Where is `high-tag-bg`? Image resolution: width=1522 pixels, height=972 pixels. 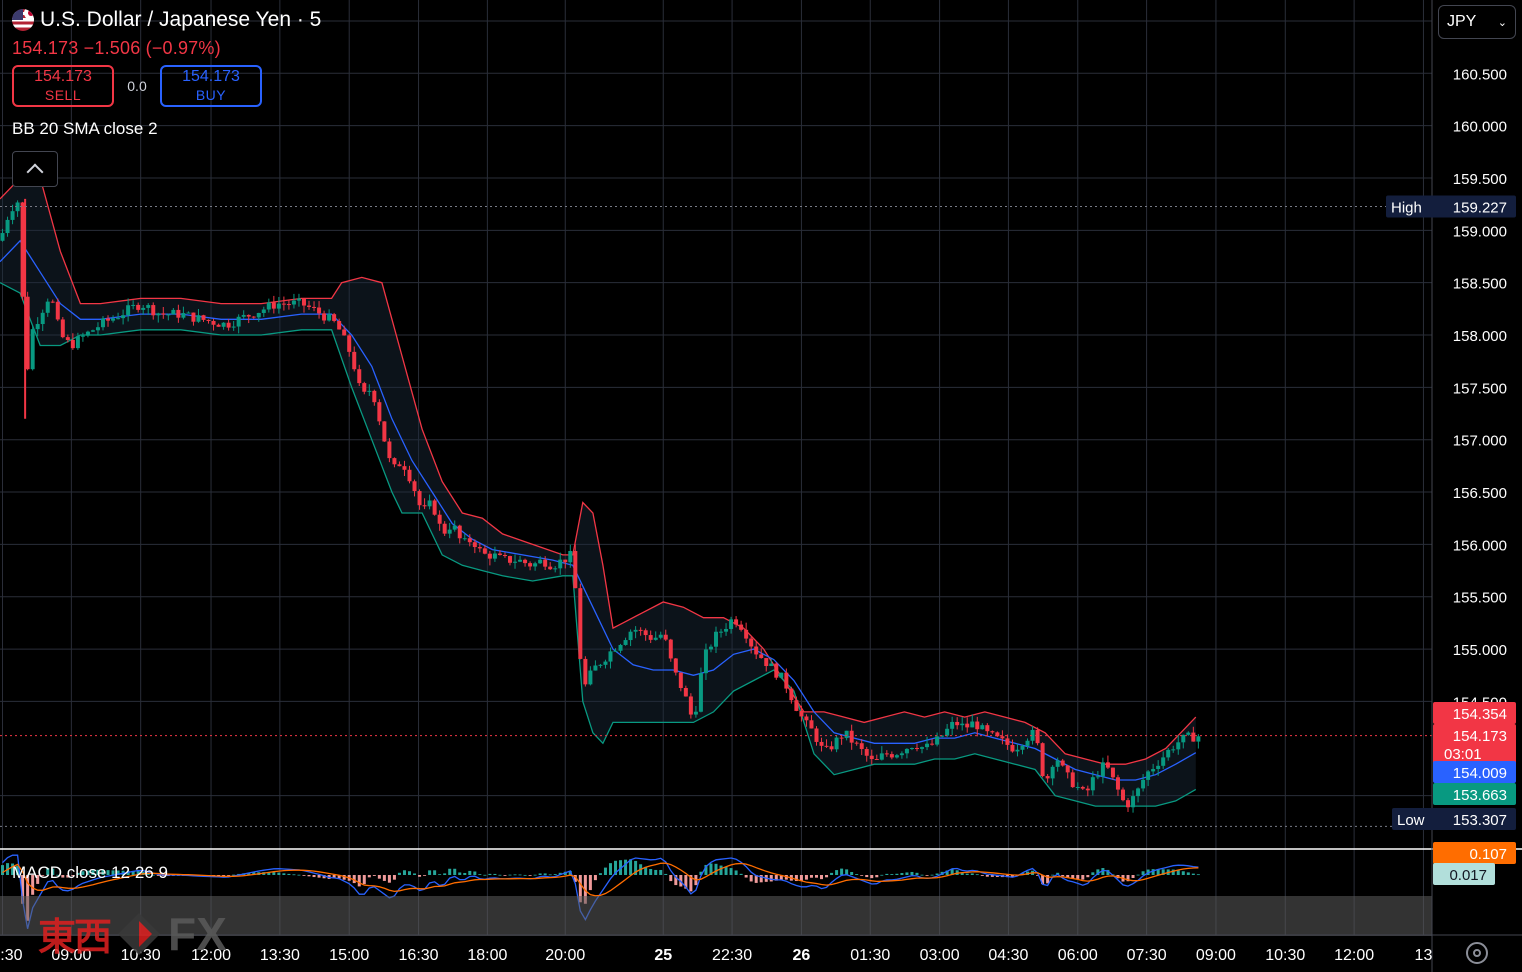 high-tag-bg is located at coordinates (1451, 206).